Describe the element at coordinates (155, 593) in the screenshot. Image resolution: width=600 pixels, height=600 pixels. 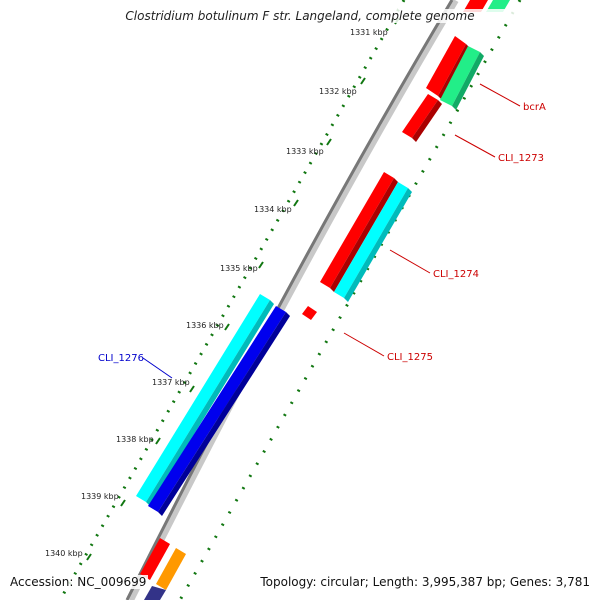
I see `gene-bottom-purple` at that location.